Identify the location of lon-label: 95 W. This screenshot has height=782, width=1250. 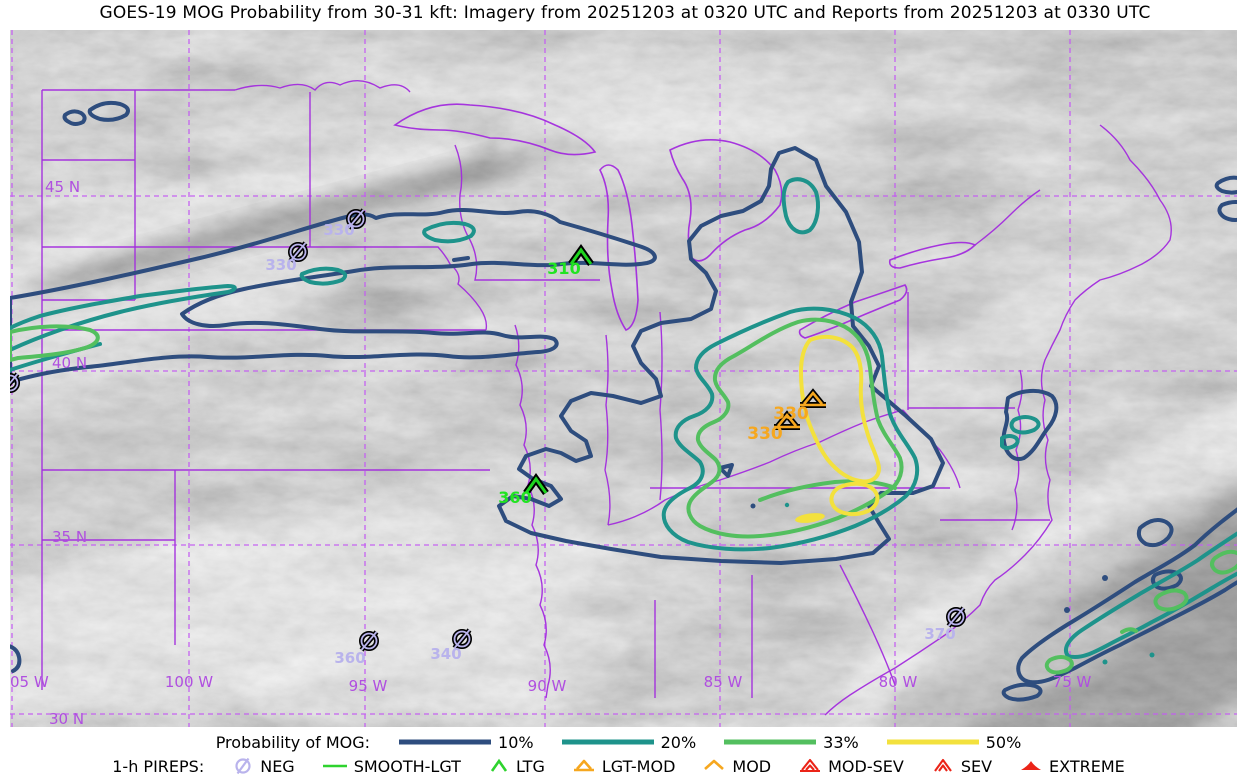
(368, 686).